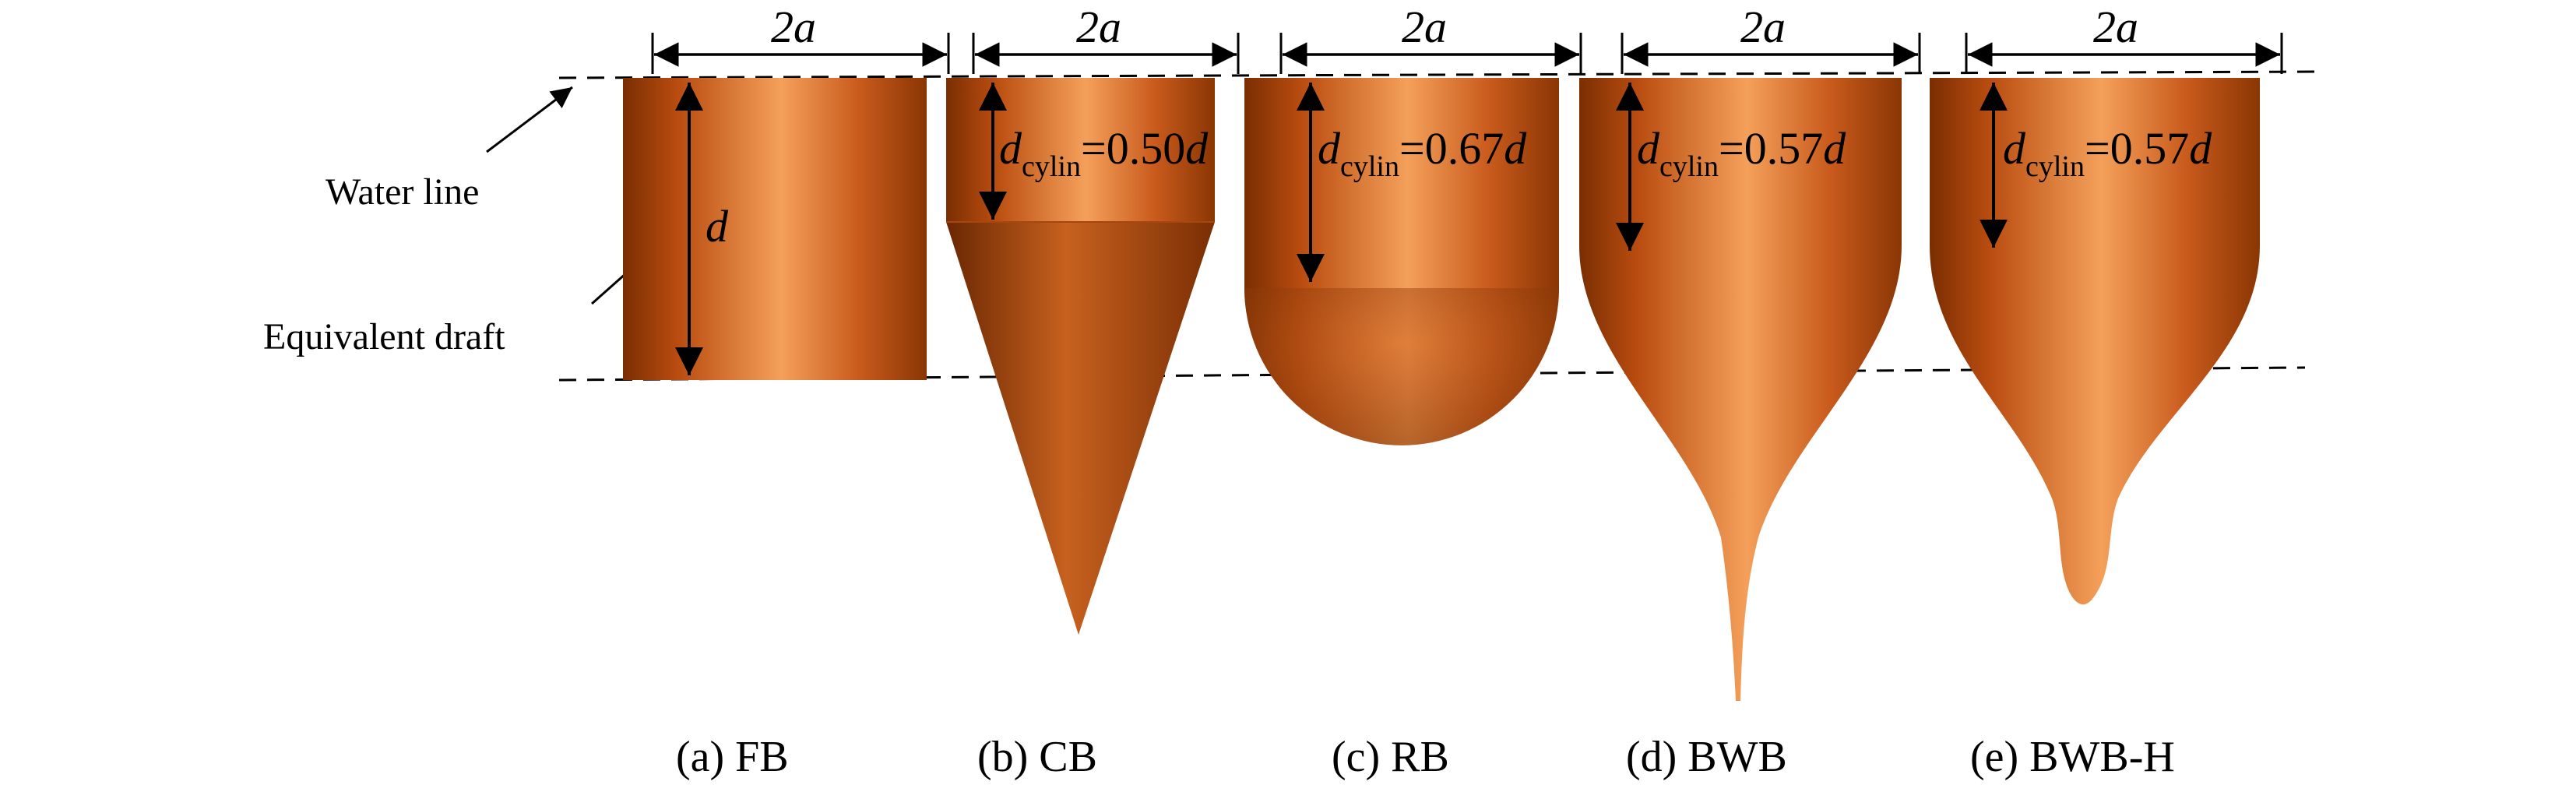 The height and width of the screenshot is (785, 2576). What do you see at coordinates (1037, 757) in the screenshot?
I see `caption-cb: (b) CB` at bounding box center [1037, 757].